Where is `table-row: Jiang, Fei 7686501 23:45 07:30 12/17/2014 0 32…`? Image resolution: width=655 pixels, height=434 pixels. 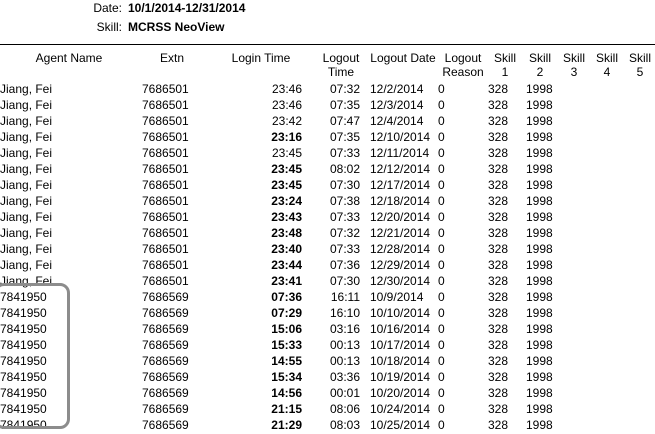
table-row: Jiang, Fei 7686501 23:45 07:30 12/17/2014 0 32… is located at coordinates (283, 185).